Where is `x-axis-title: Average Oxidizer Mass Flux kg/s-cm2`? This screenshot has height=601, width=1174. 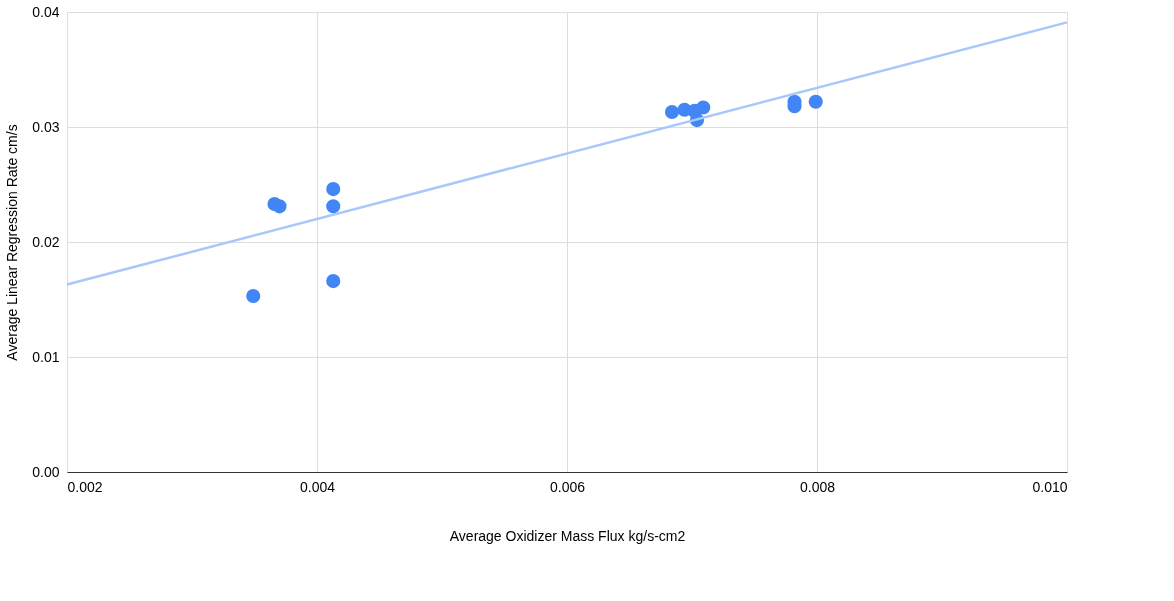
x-axis-title: Average Oxidizer Mass Flux kg/s-cm2 is located at coordinates (567, 535).